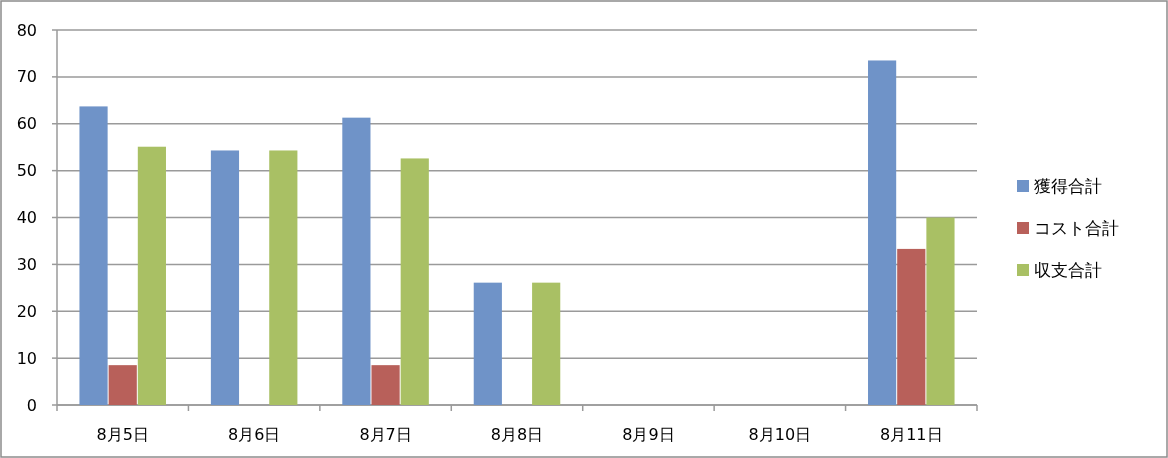 This screenshot has height=458, width=1168. I want to click on y-tick-label: 20, so click(26, 311).